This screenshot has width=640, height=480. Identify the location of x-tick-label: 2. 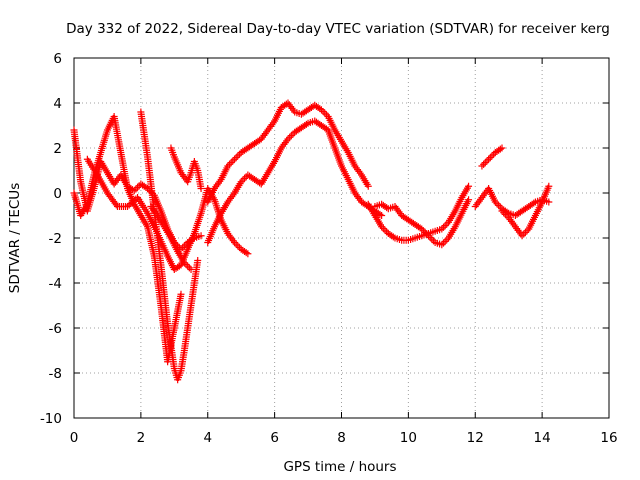
(141, 438).